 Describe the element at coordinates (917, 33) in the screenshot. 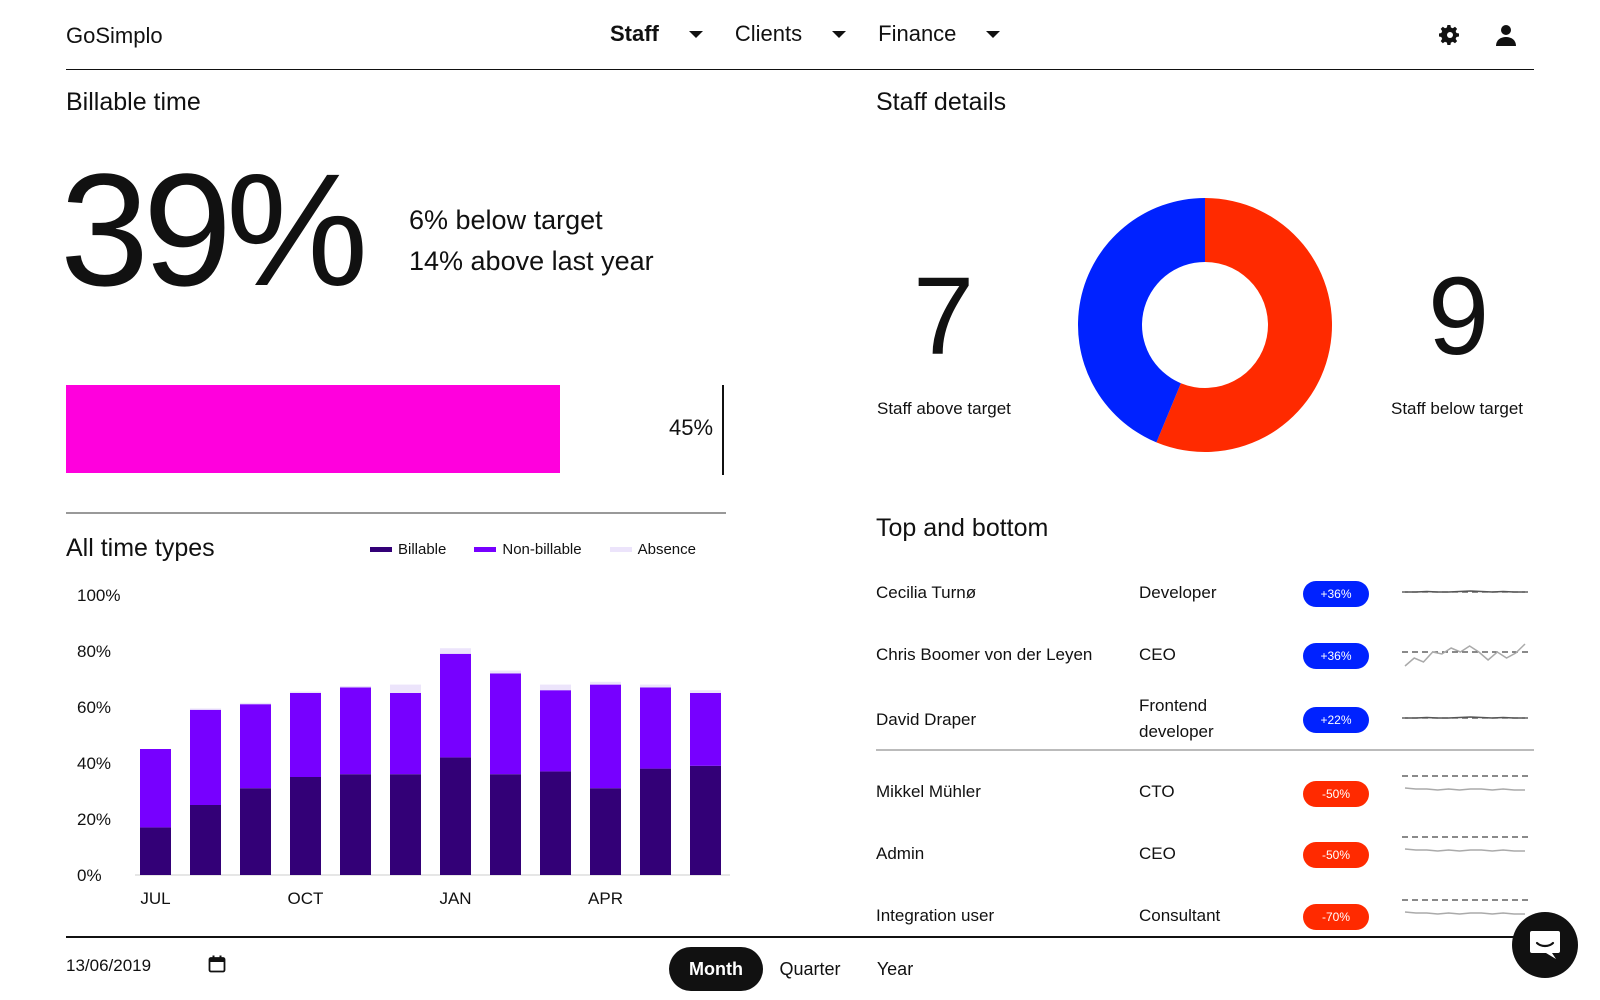

I see `nav-finance-label: Finance` at that location.